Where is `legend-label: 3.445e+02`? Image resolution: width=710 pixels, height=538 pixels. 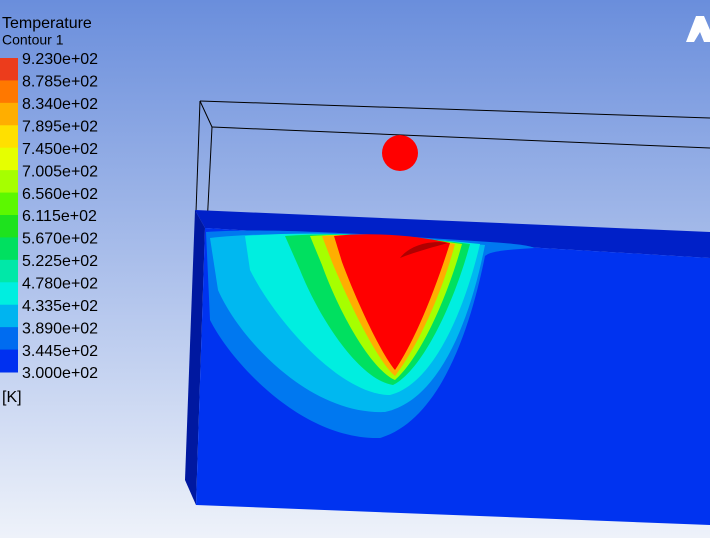 legend-label: 3.445e+02 is located at coordinates (60, 351).